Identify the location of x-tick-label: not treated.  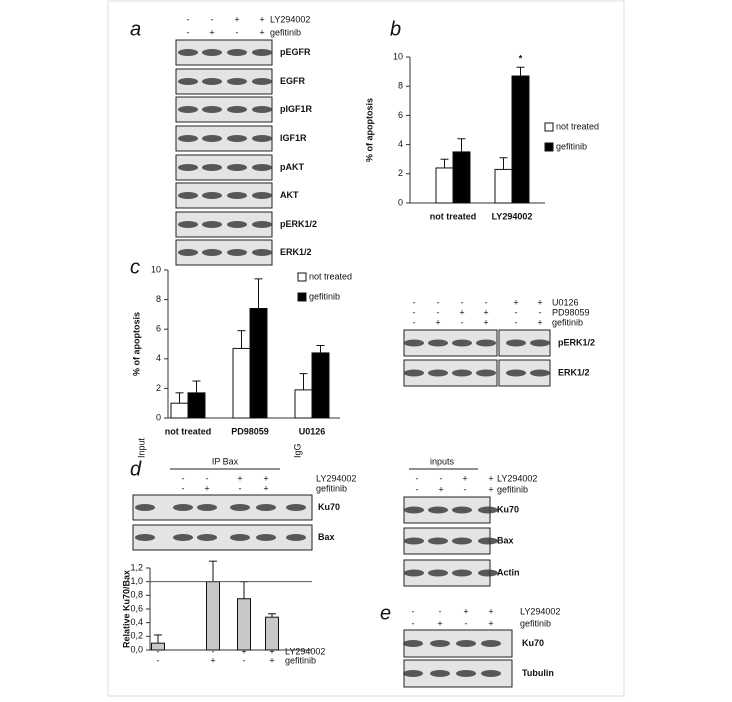
(453, 216).